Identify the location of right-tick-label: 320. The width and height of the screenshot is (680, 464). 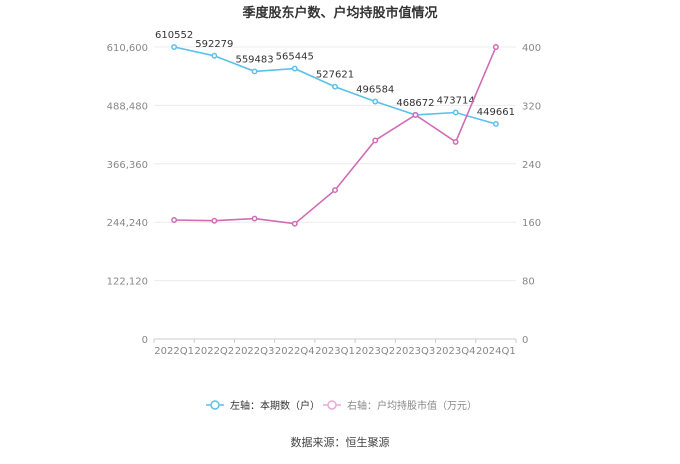
(531, 106).